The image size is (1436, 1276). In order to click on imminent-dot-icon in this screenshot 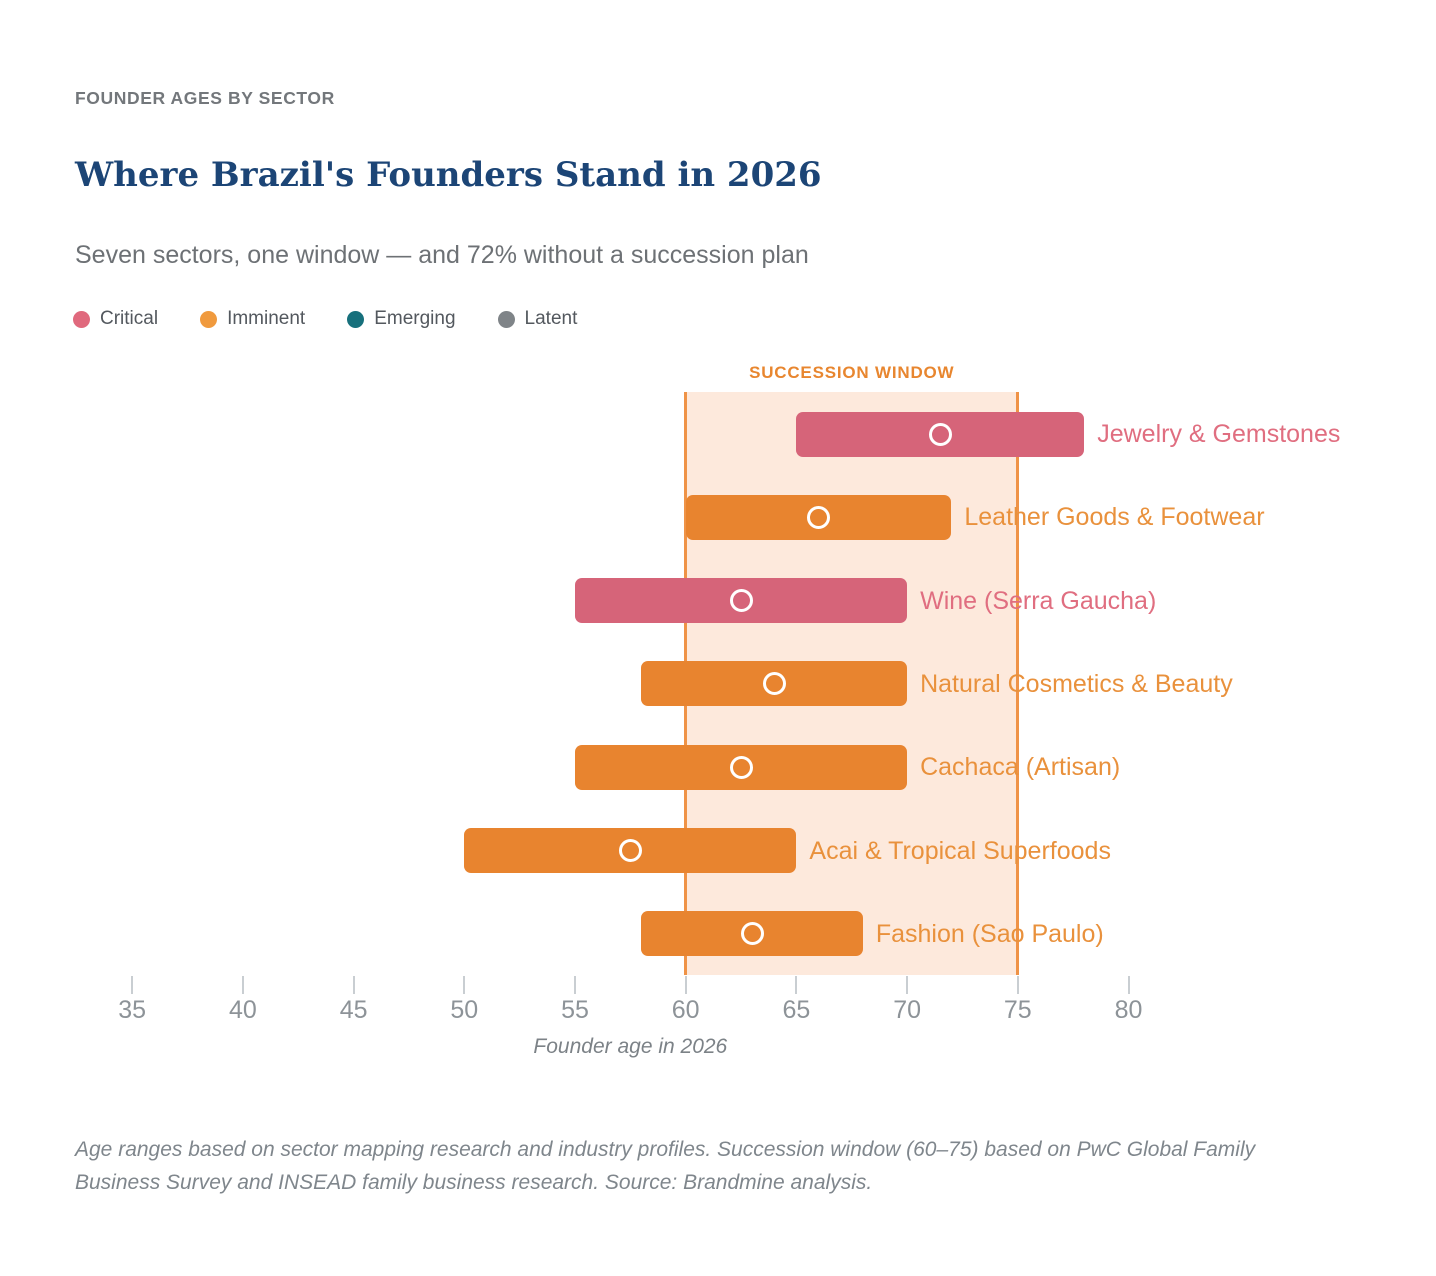, I will do `click(209, 319)`.